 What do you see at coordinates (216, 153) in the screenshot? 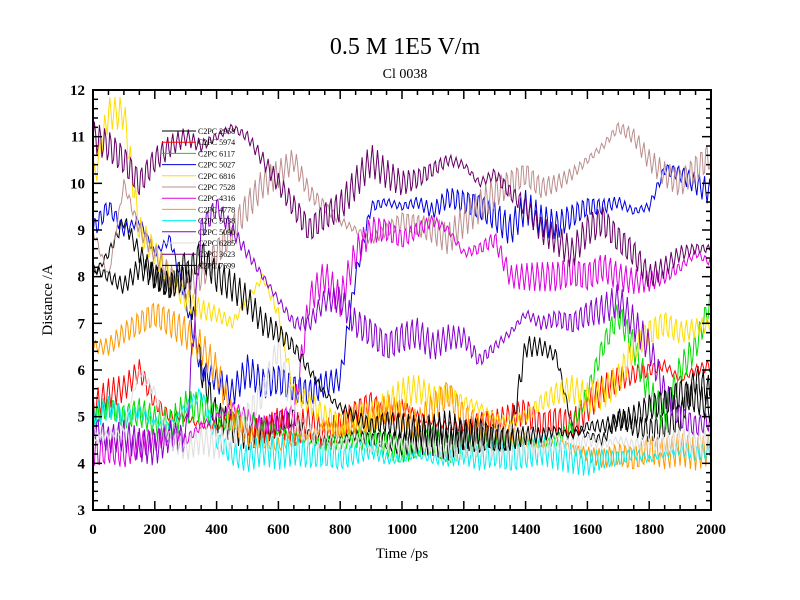
I see `legend-label: C2PC 6117` at bounding box center [216, 153].